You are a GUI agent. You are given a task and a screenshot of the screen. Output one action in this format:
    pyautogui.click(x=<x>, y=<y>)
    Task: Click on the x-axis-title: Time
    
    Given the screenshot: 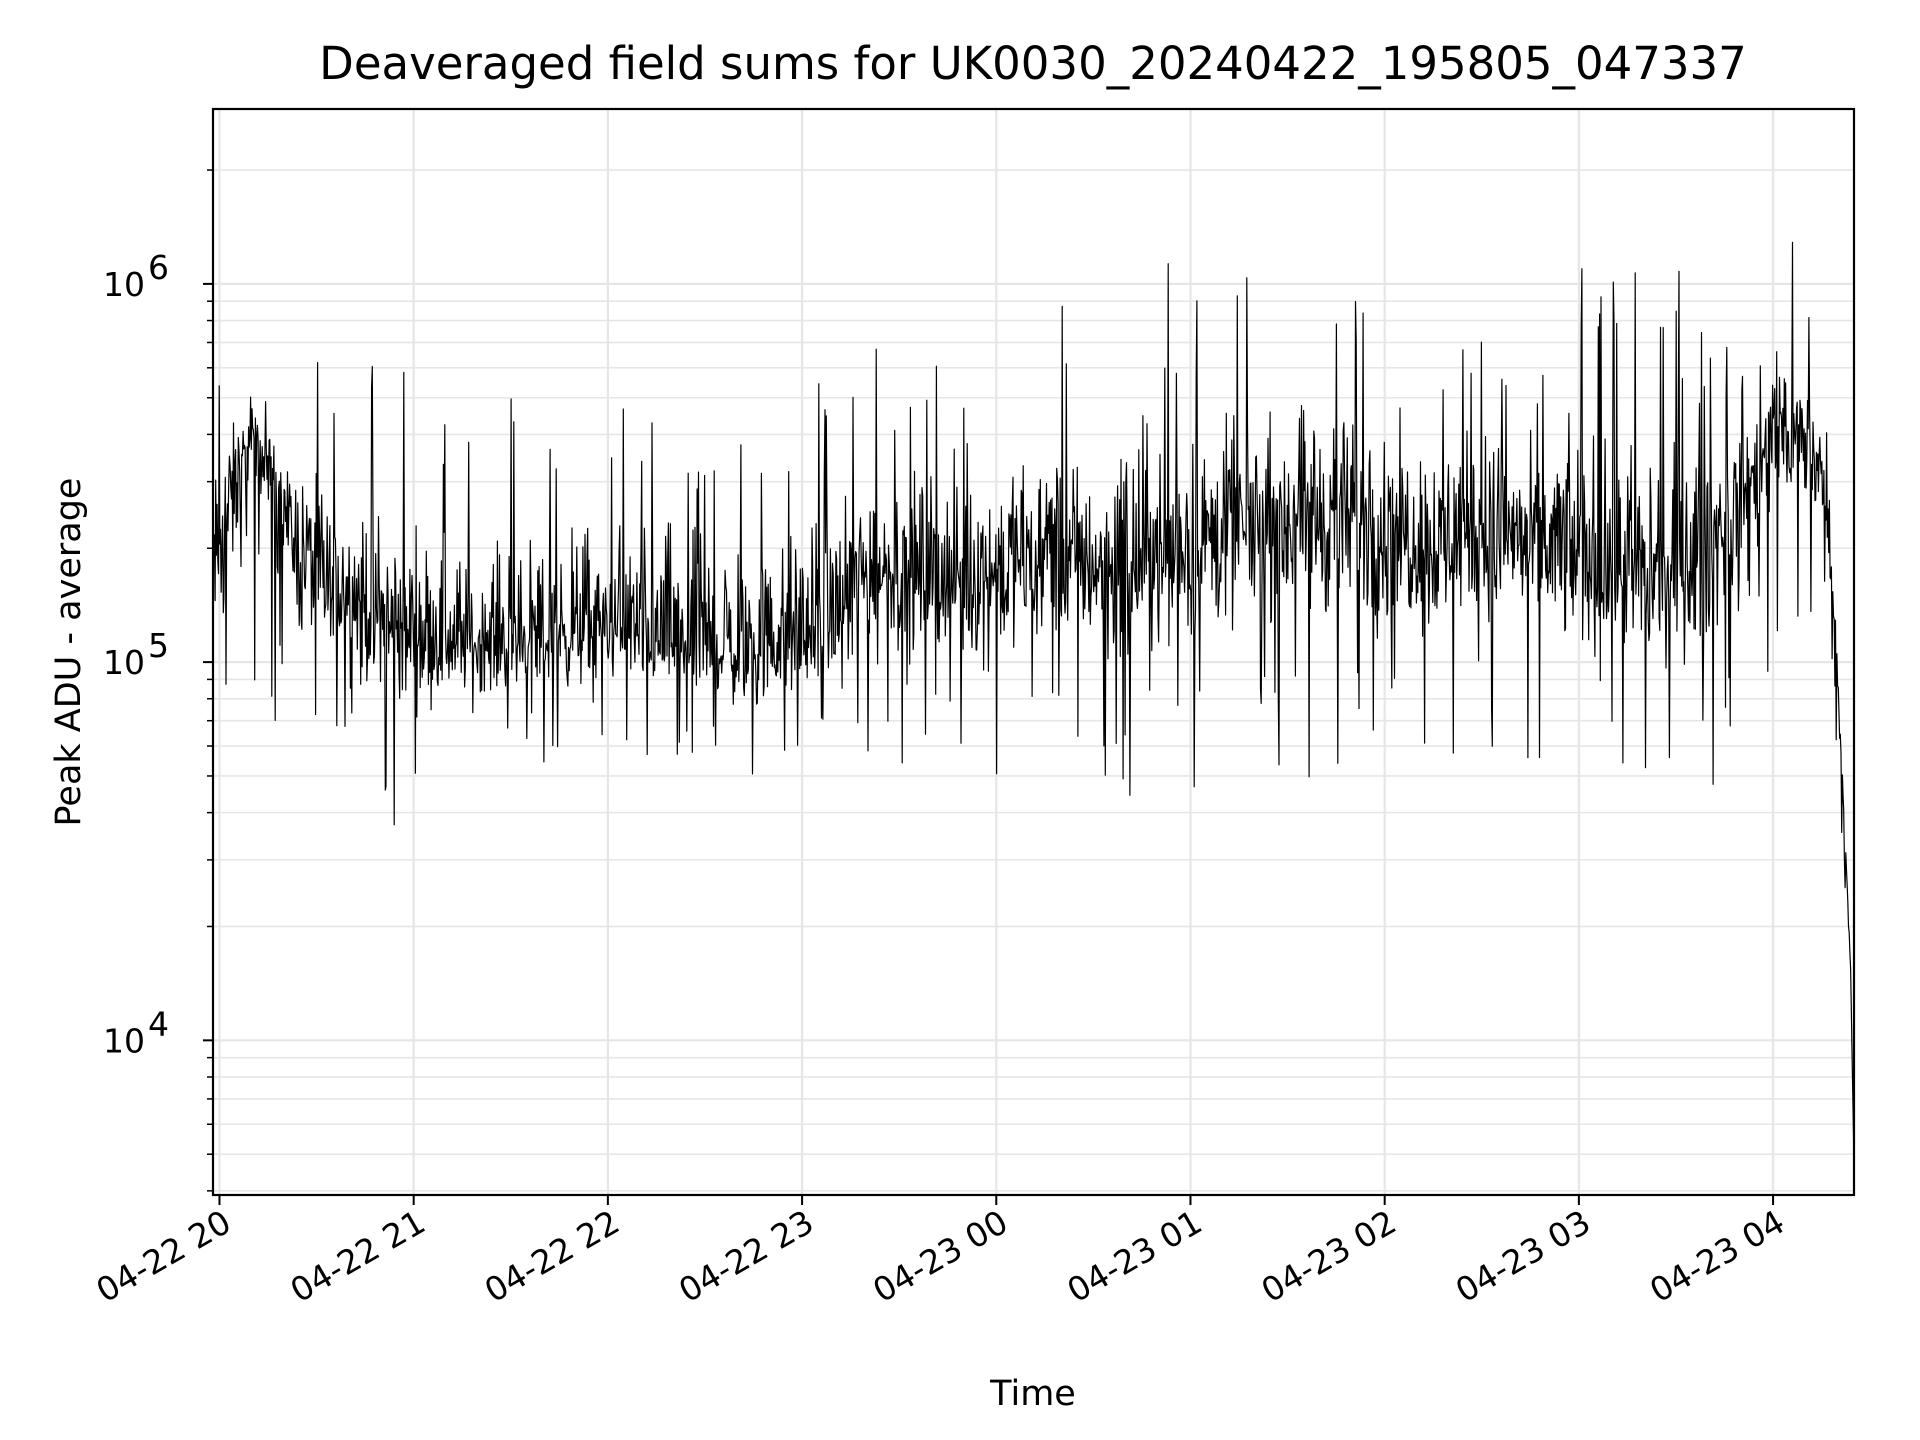 What is the action you would take?
    pyautogui.click(x=1032, y=1394)
    